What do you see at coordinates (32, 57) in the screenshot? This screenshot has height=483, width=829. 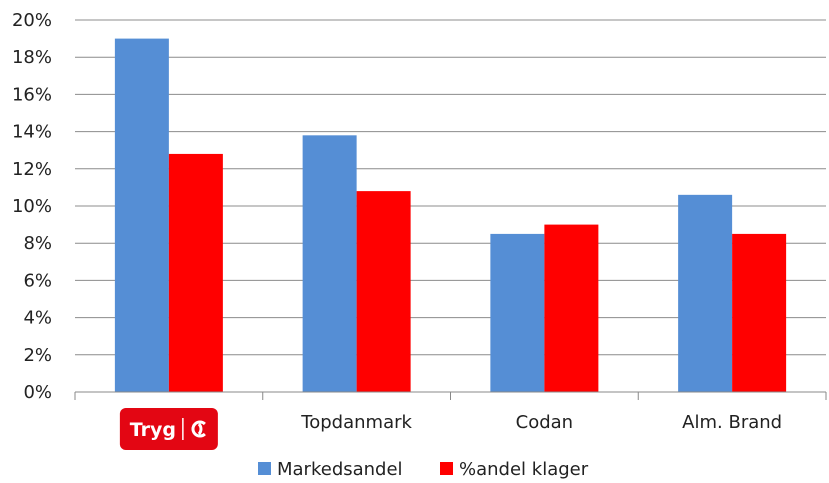 I see `y-tick-label: 18%` at bounding box center [32, 57].